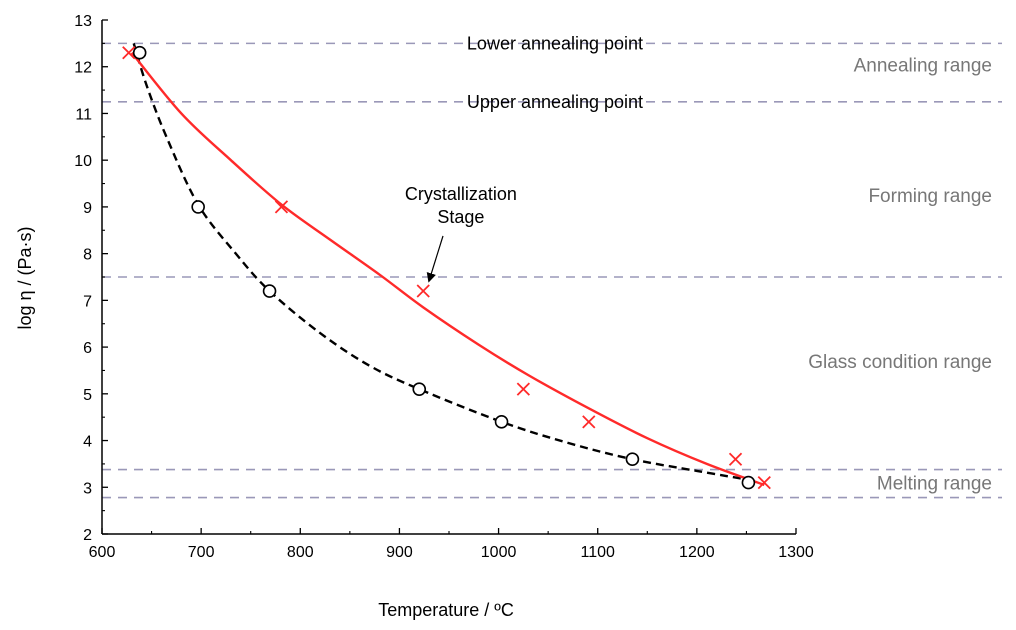  Describe the element at coordinates (460, 217) in the screenshot. I see `annotation-line-1: Stage` at that location.